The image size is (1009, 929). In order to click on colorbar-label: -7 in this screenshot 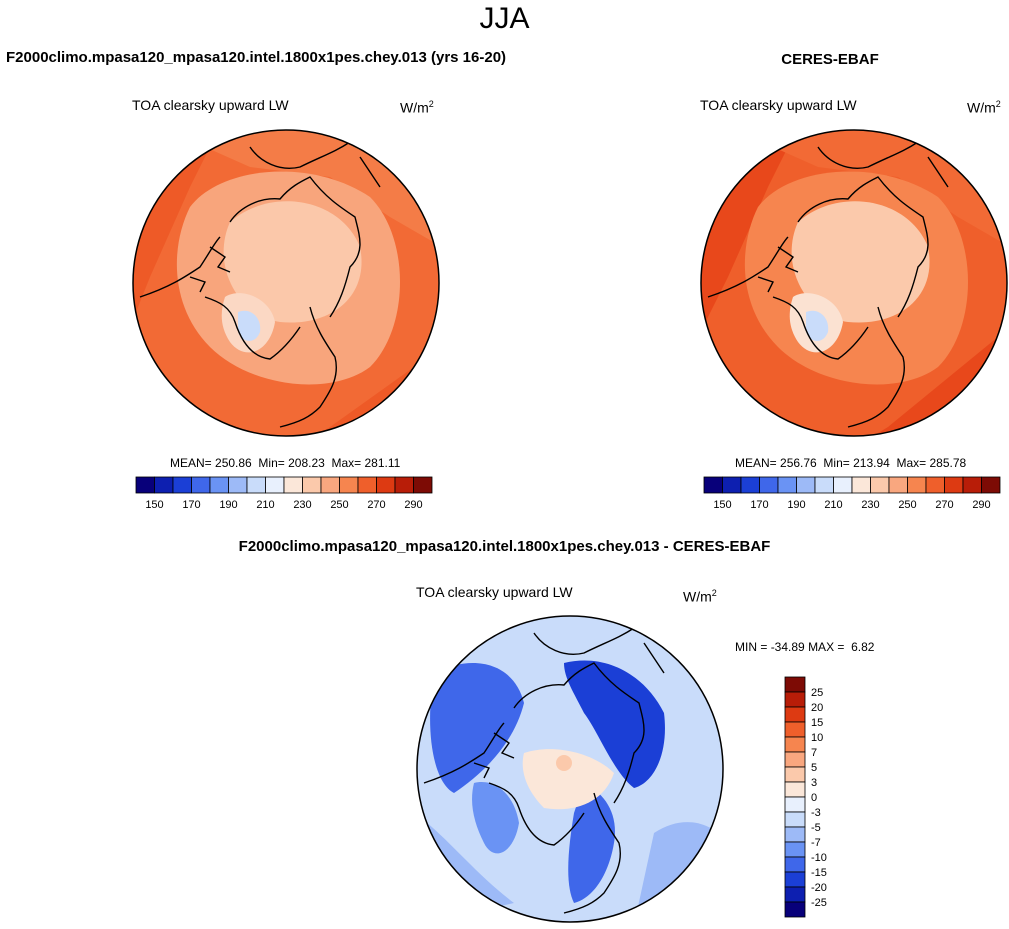, I will do `click(816, 843)`.